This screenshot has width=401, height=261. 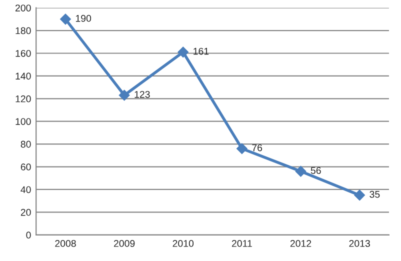 I want to click on y-tick-label: 0, so click(x=28, y=235).